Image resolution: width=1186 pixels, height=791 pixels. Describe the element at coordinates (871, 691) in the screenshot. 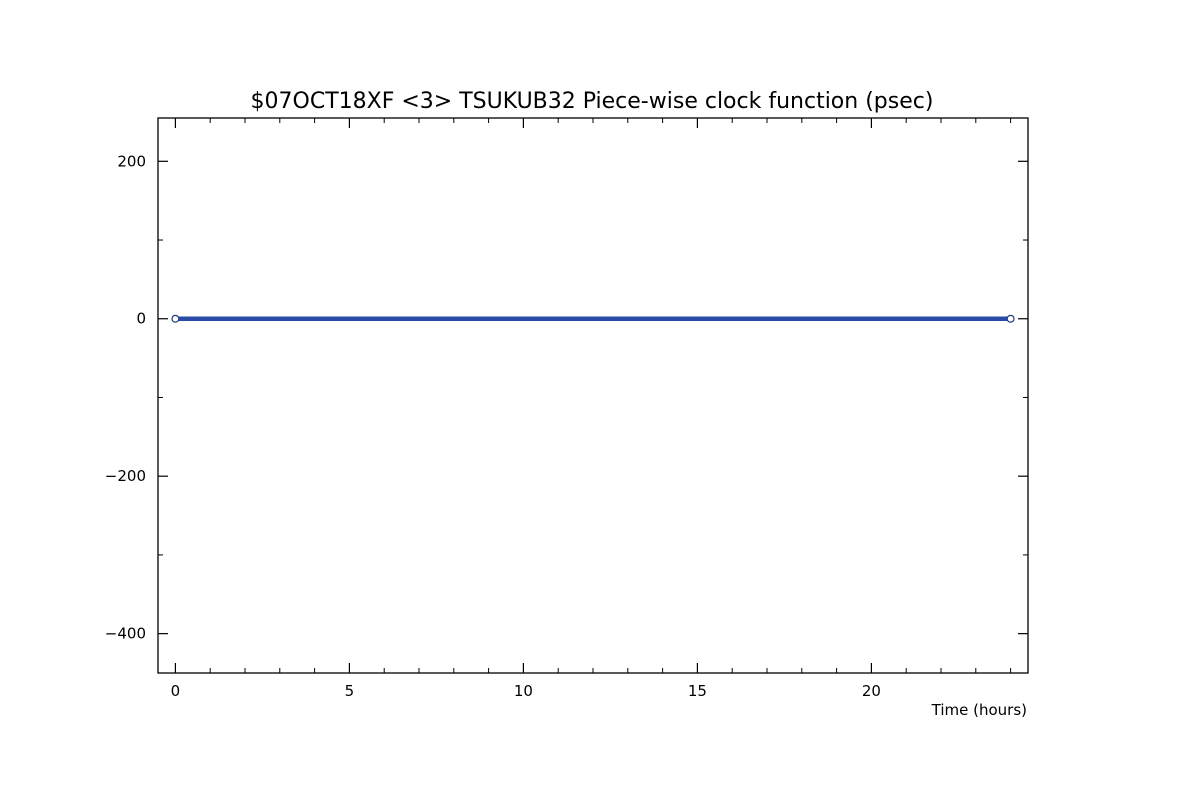

I see `x-tick-label: 20` at that location.